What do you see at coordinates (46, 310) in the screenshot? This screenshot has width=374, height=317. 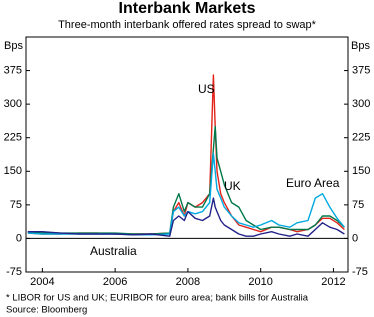 I see `source: Source: Bloomberg` at bounding box center [46, 310].